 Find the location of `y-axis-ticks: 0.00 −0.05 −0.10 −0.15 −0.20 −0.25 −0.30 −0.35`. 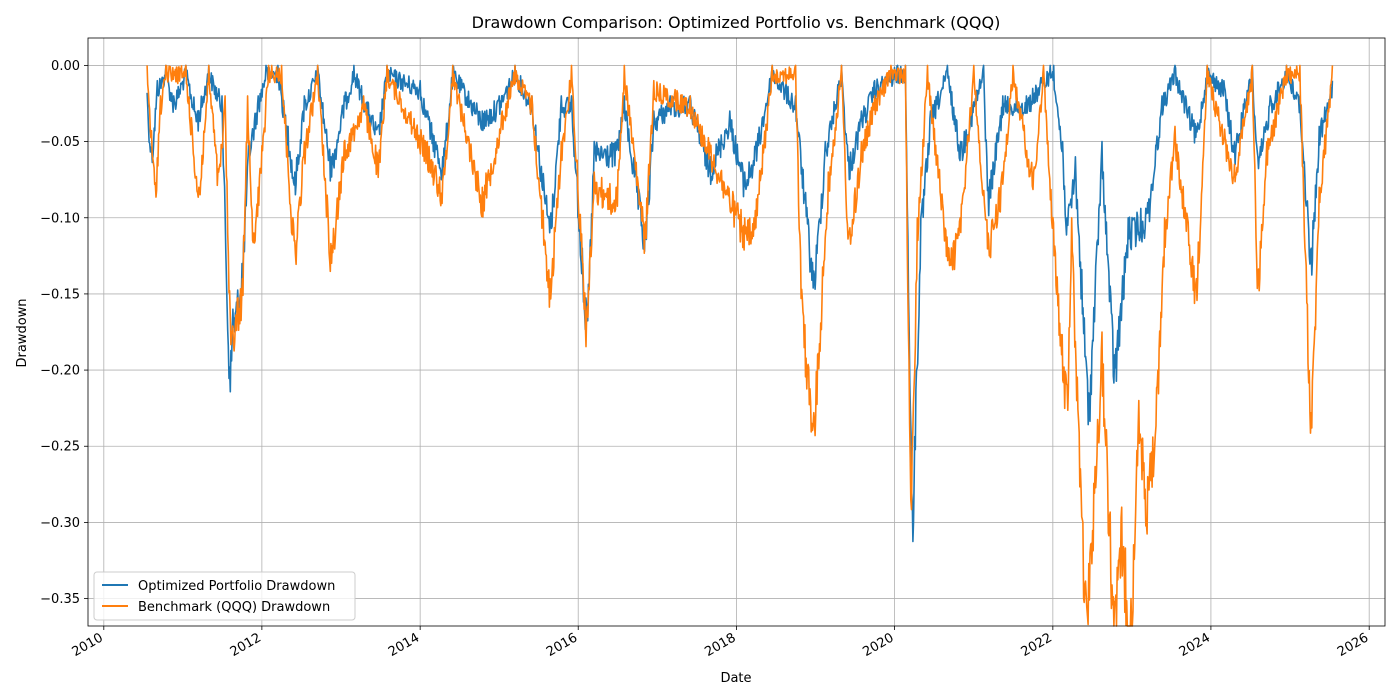

y-axis-ticks: 0.00 −0.05 −0.10 −0.15 −0.20 −0.25 −0.30 −0.35 is located at coordinates (64, 333).